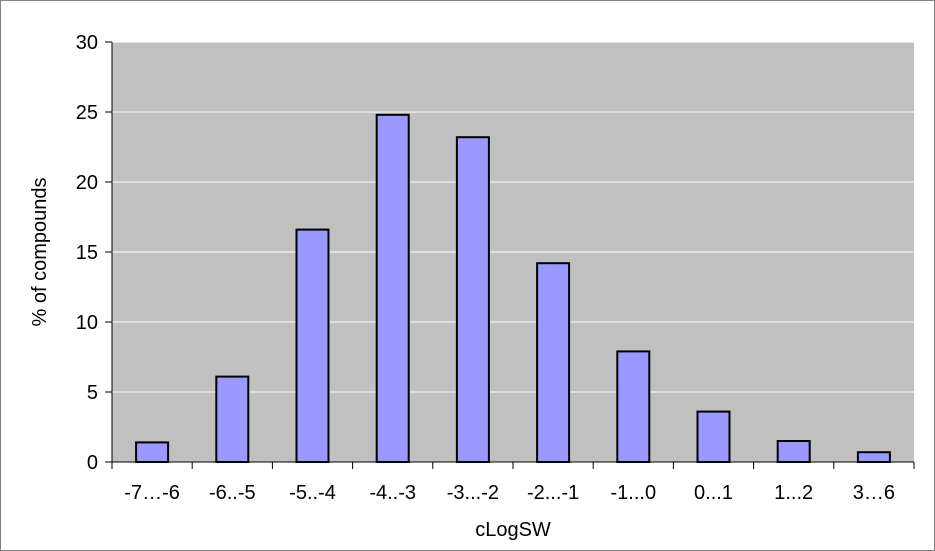  Describe the element at coordinates (152, 493) in the screenshot. I see `x-tick-label: -7…-6` at that location.